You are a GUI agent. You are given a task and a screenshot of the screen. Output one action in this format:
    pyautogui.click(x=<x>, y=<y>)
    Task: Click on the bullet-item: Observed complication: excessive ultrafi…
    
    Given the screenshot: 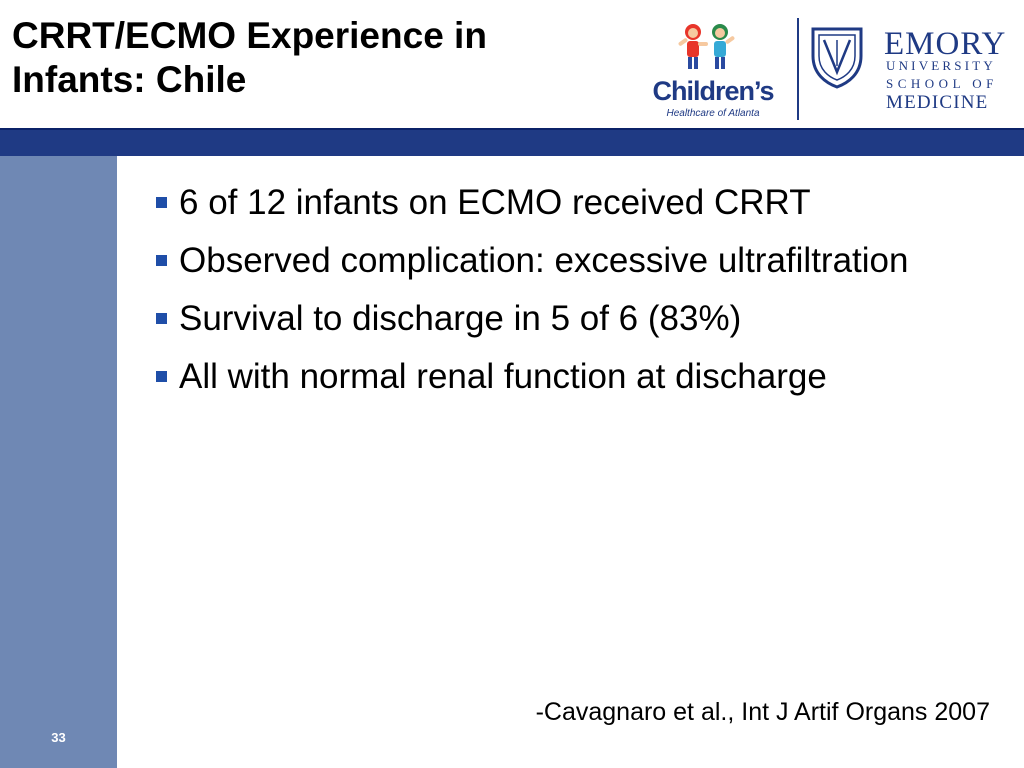 What is the action you would take?
    pyautogui.click(x=570, y=261)
    